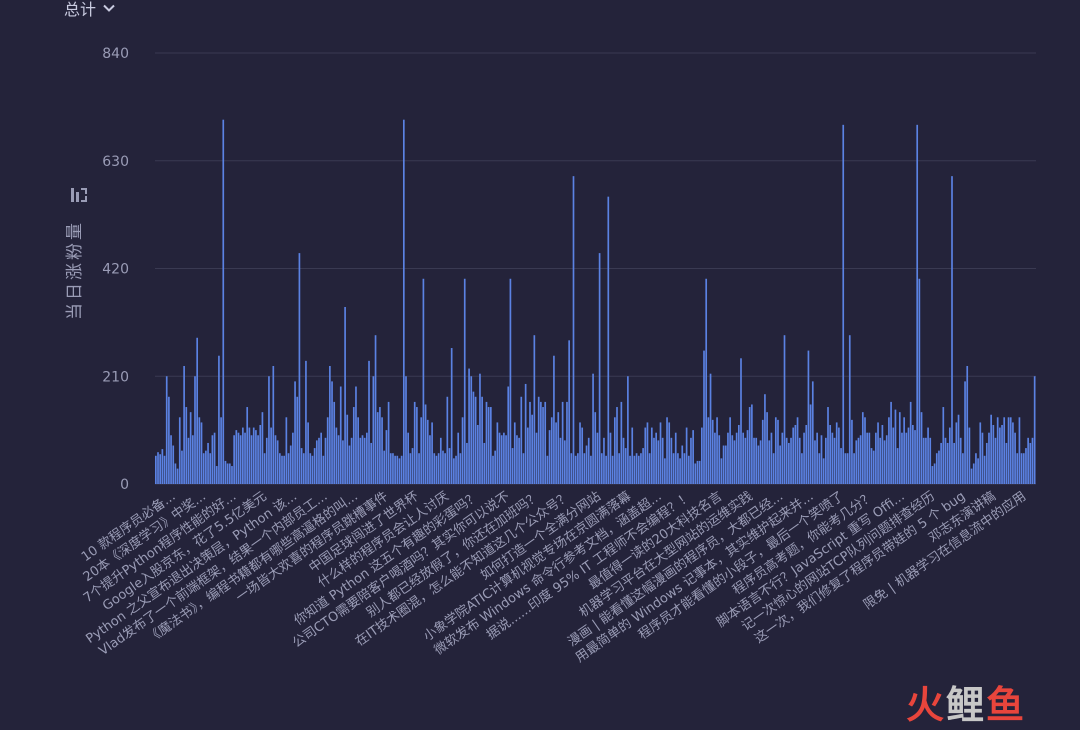 The image size is (1080, 730). Describe the element at coordinates (925, 704) in the screenshot. I see `watermark-part-1: 火` at that location.